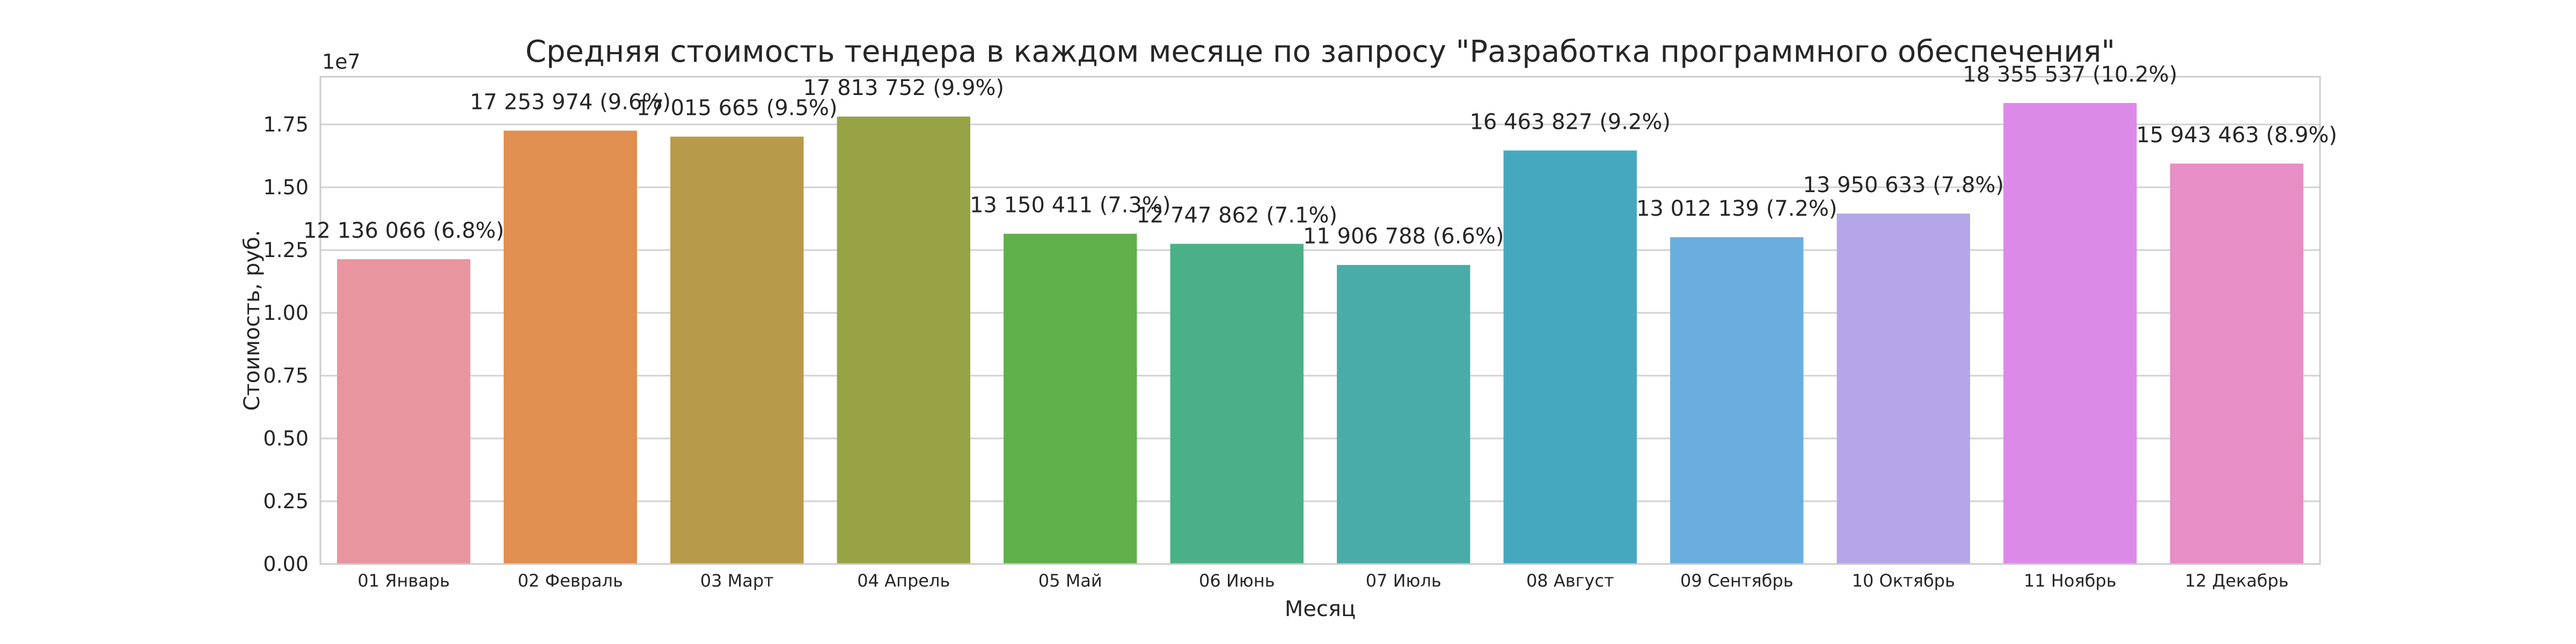  I want to click on data-label: 11 906 788 (6.6%), so click(1403, 236).